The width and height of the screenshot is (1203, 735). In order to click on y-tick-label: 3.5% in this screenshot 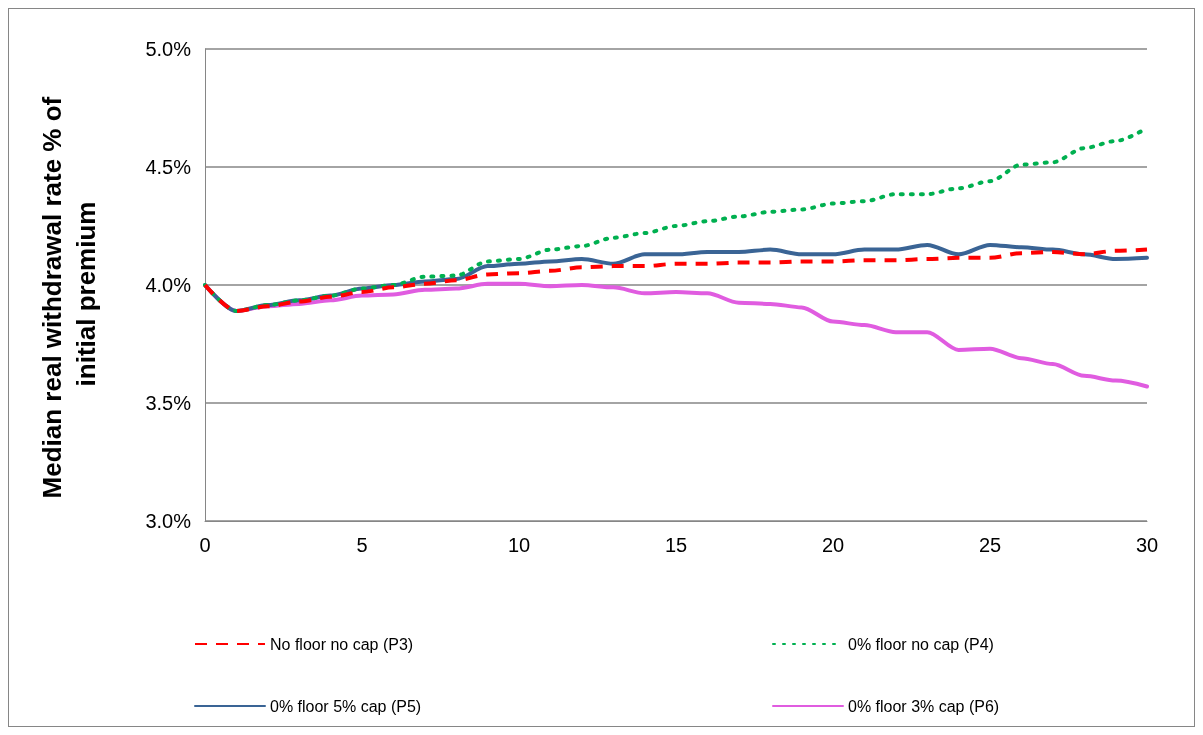, I will do `click(168, 403)`.